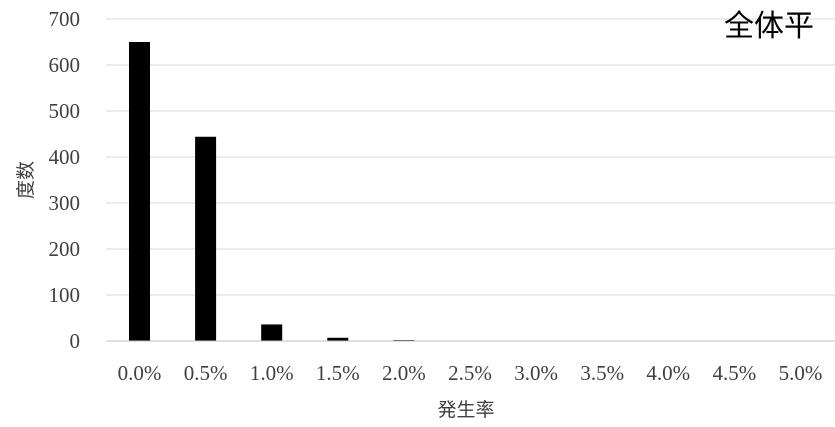 Image resolution: width=835 pixels, height=427 pixels. Describe the element at coordinates (65, 111) in the screenshot. I see `y-tick-label: 500` at that location.